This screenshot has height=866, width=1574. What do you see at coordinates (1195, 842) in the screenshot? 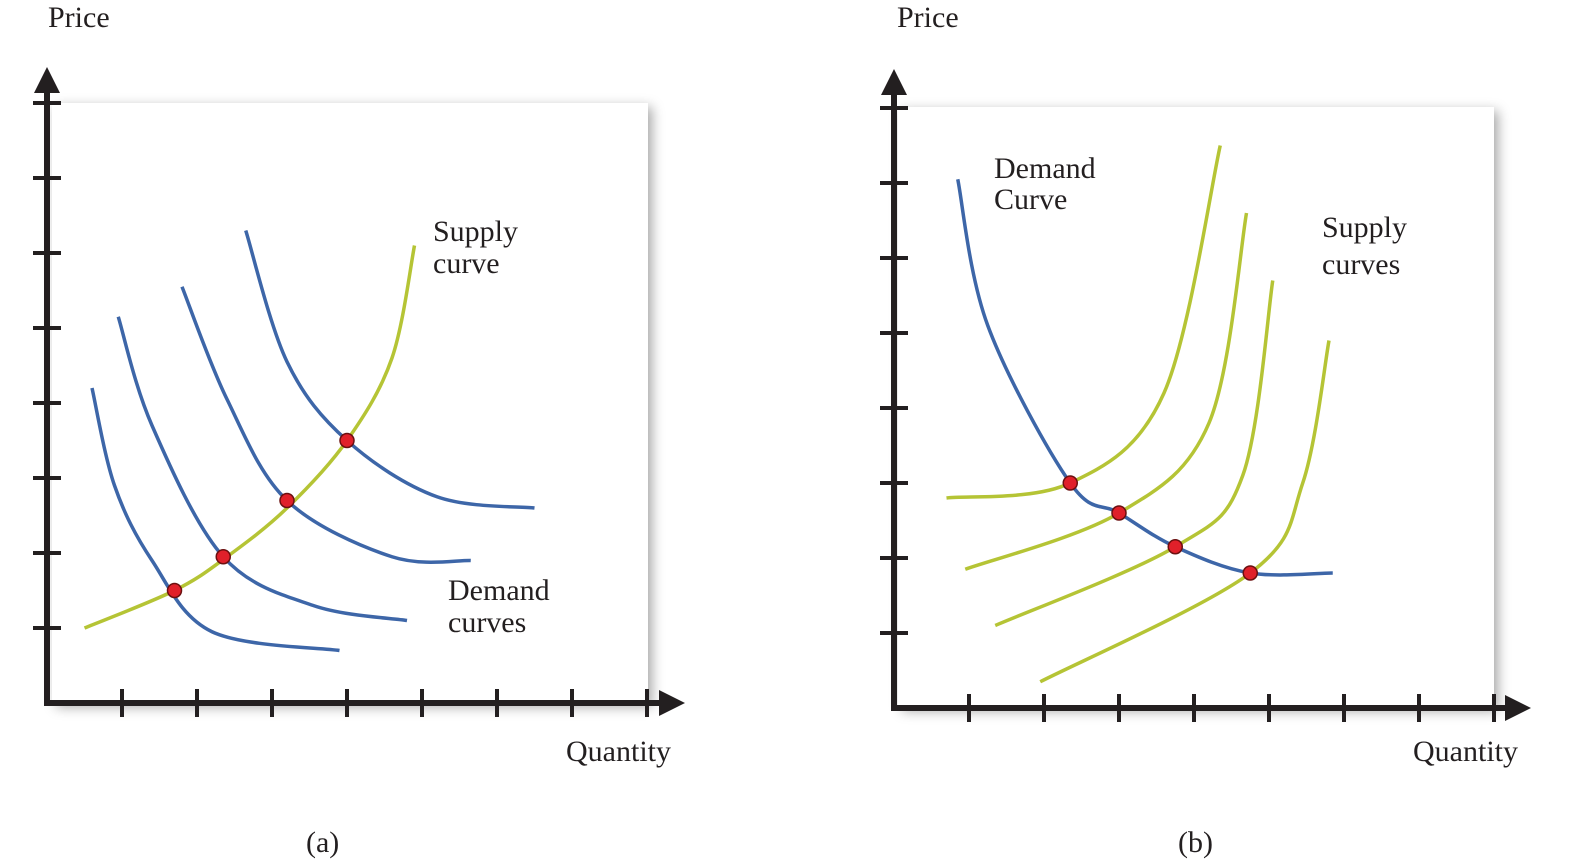
I see `panel-label-b: (b)` at bounding box center [1195, 842].